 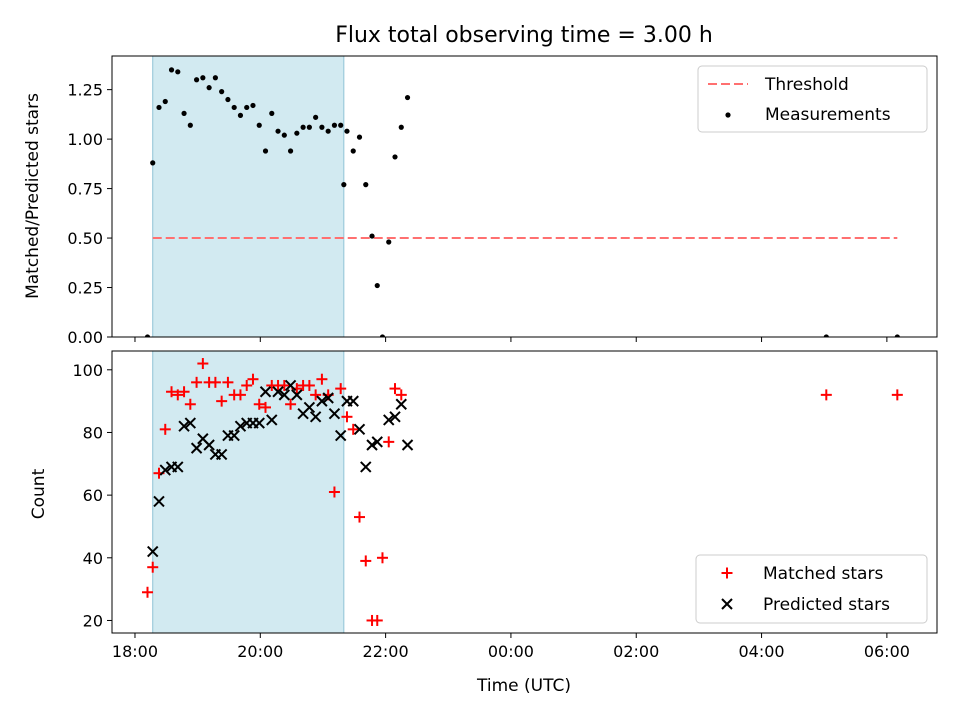 What do you see at coordinates (93, 558) in the screenshot?
I see `y-tick-label: 40` at bounding box center [93, 558].